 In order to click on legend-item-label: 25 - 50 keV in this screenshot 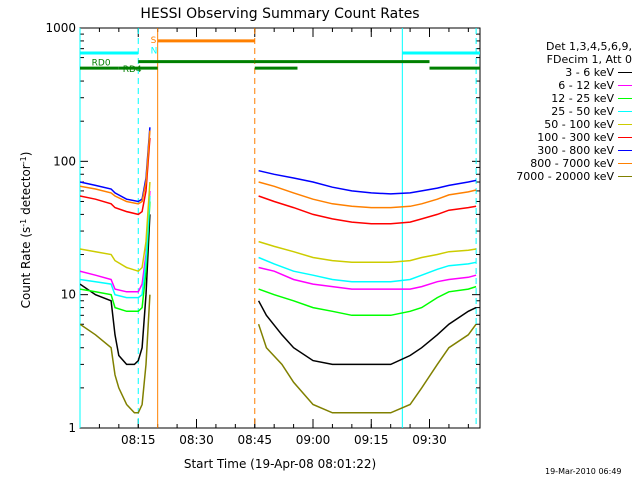, I will do `click(582, 111)`.